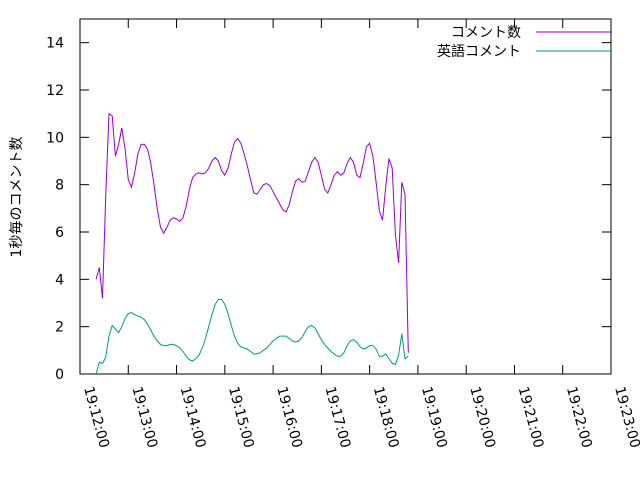  Describe the element at coordinates (482, 417) in the screenshot. I see `x-tick-label: 19:20:00` at that location.